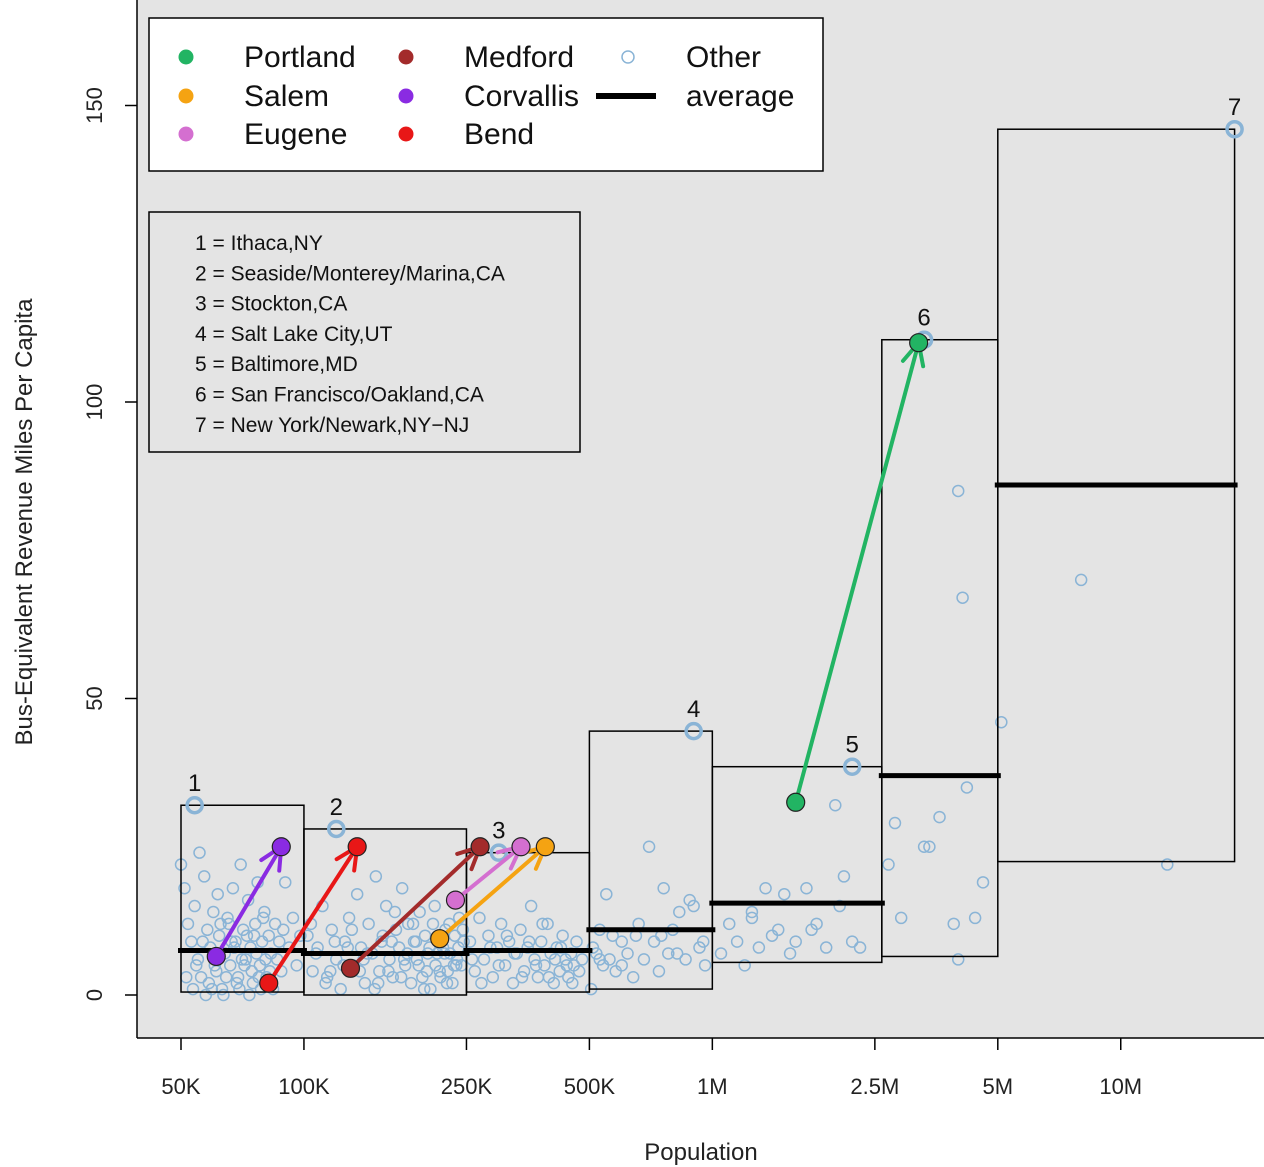 This screenshot has height=1167, width=1264. Describe the element at coordinates (94, 995) in the screenshot. I see `y-tick-label: 0` at that location.